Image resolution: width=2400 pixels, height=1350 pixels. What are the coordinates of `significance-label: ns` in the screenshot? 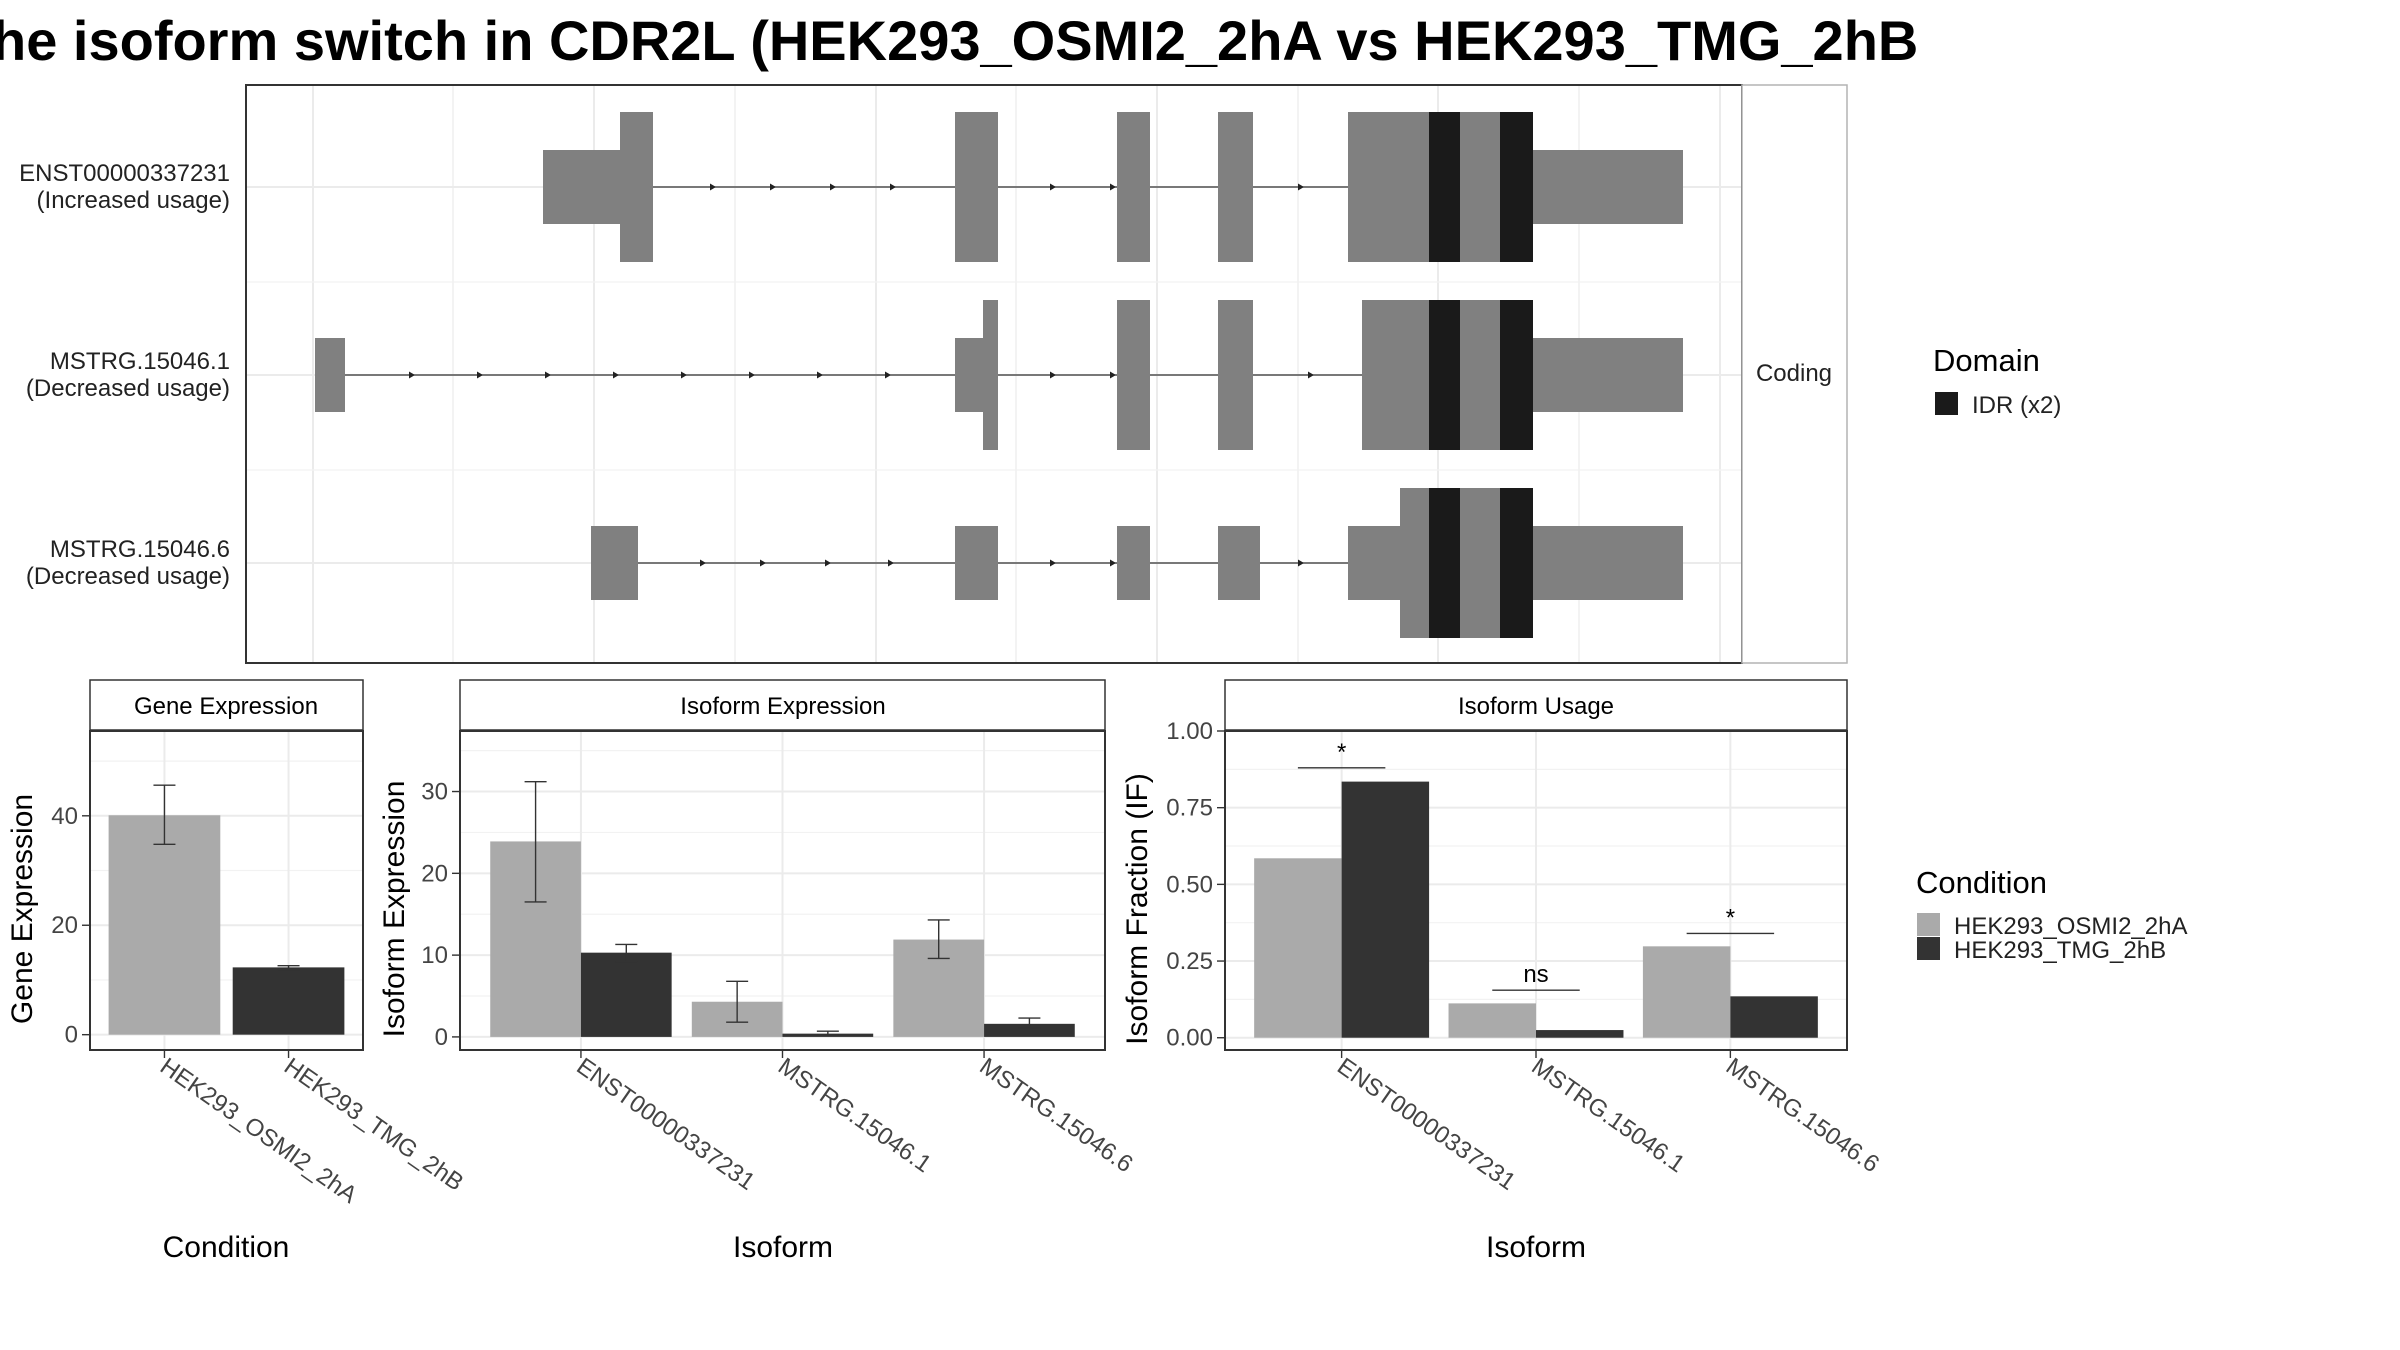 It's located at (1535, 974).